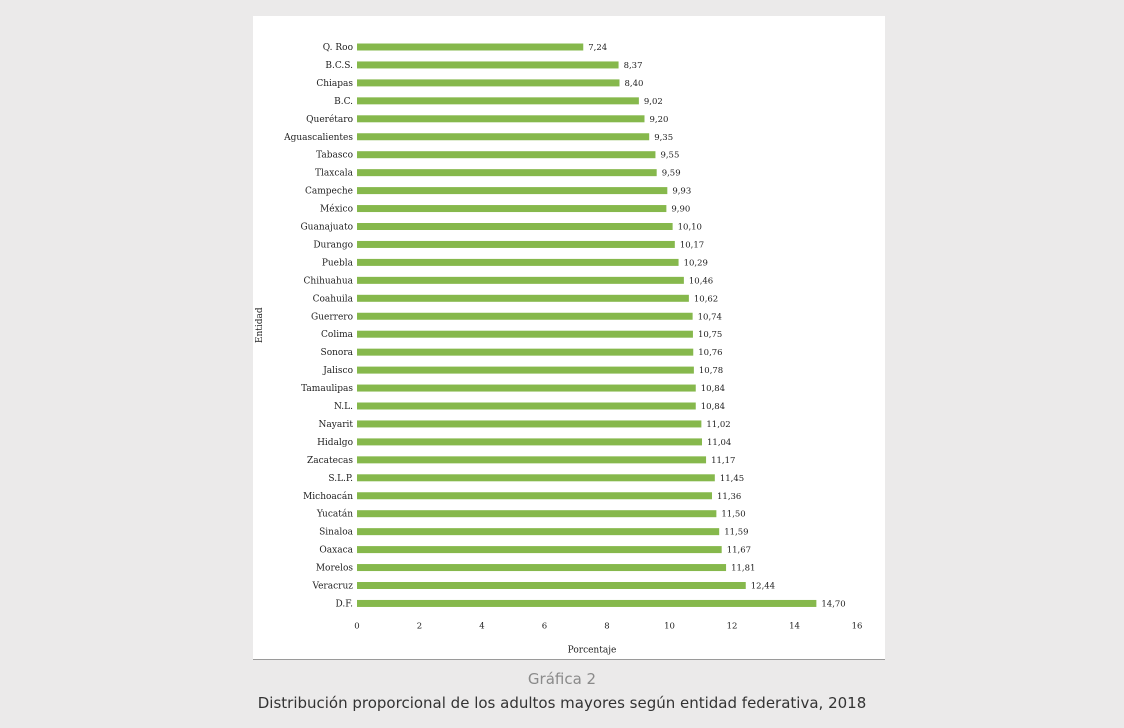 Image resolution: width=1124 pixels, height=728 pixels. I want to click on data-label: 9,02, so click(653, 102).